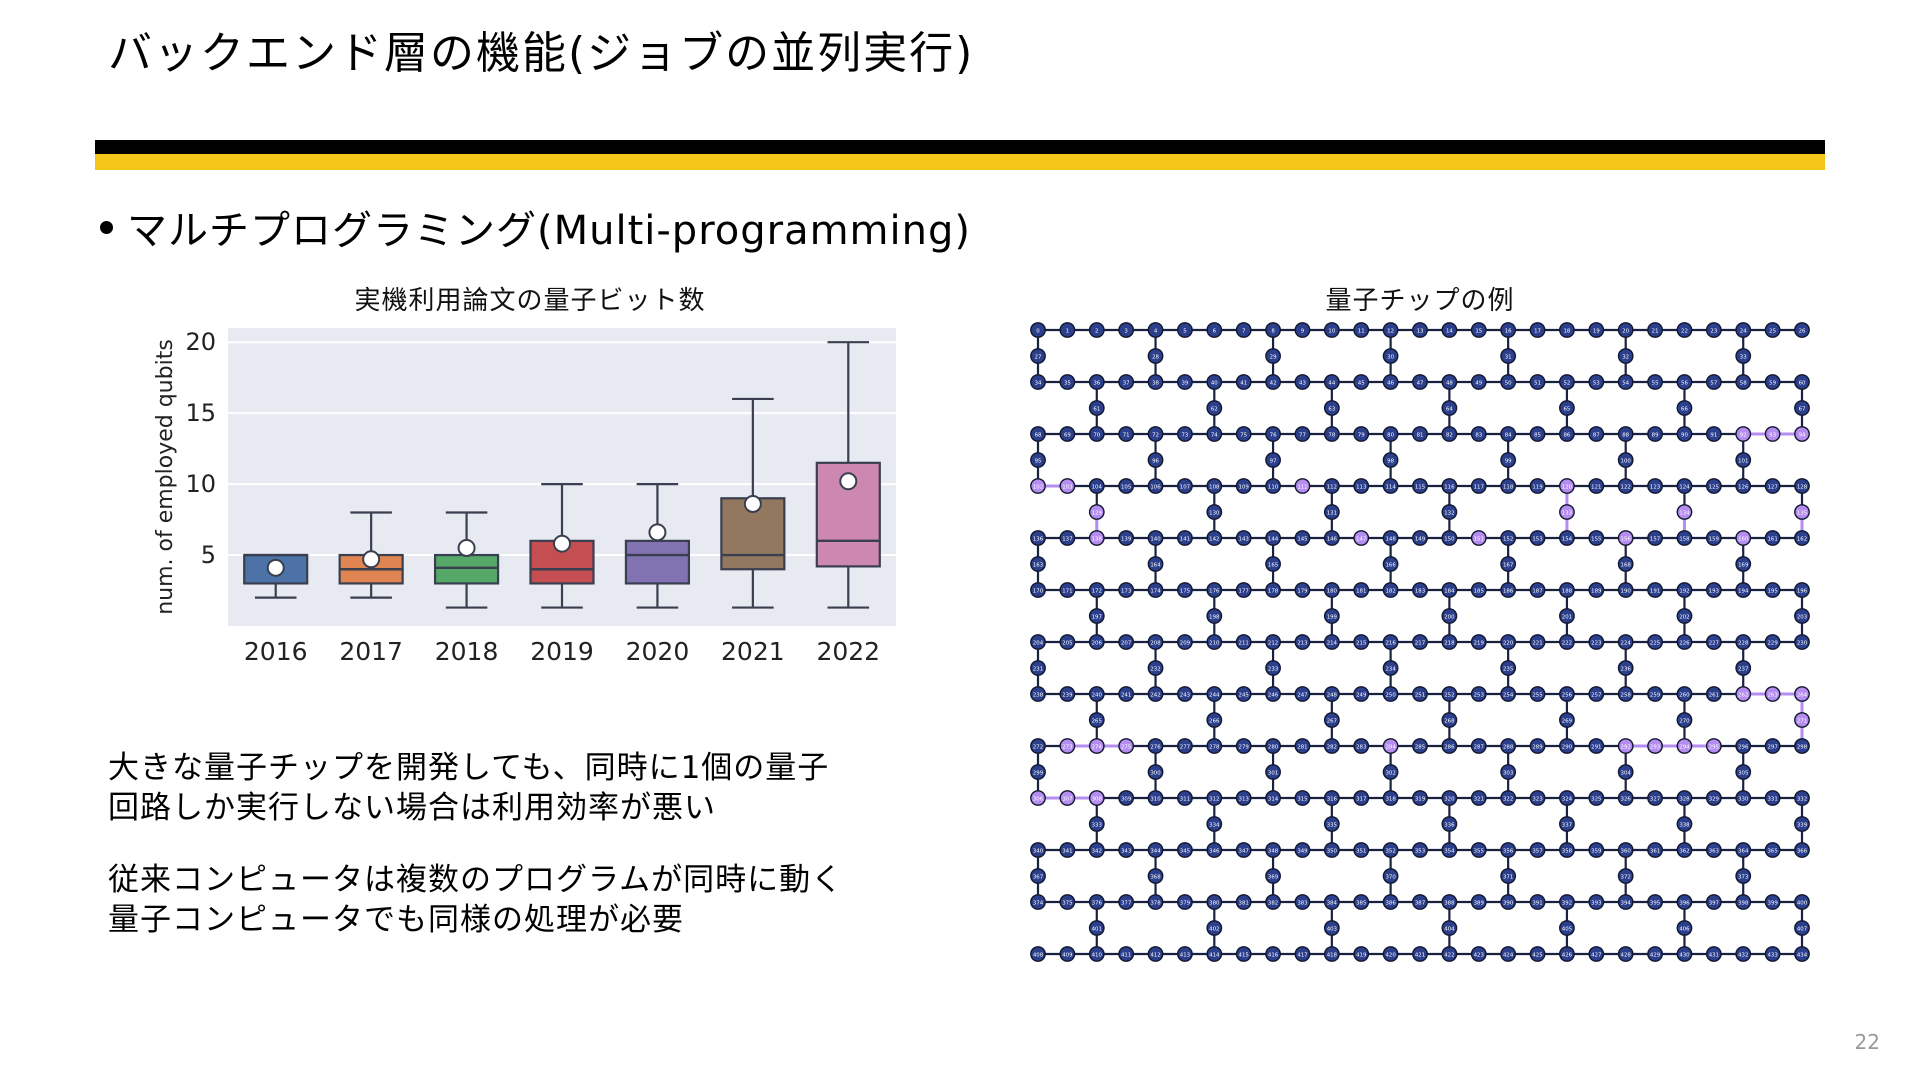 Image resolution: width=1920 pixels, height=1080 pixels. I want to click on page-number: 22, so click(1867, 1042).